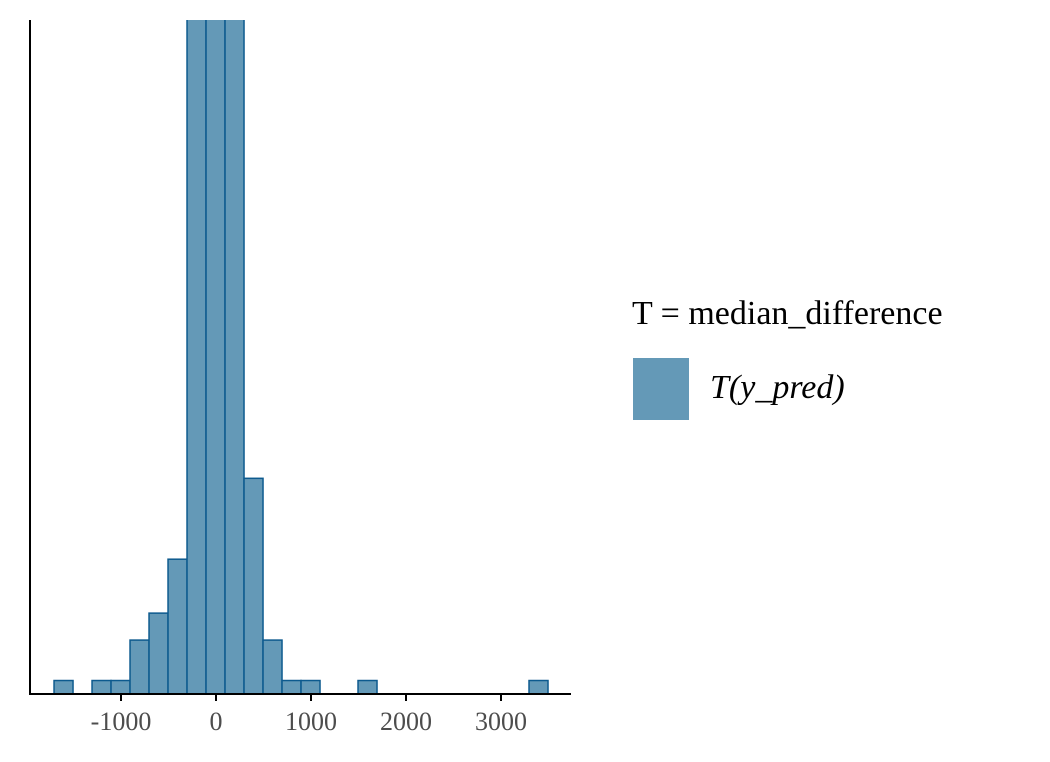 The height and width of the screenshot is (762, 1050). I want to click on x-tick-label: 3000, so click(501, 721).